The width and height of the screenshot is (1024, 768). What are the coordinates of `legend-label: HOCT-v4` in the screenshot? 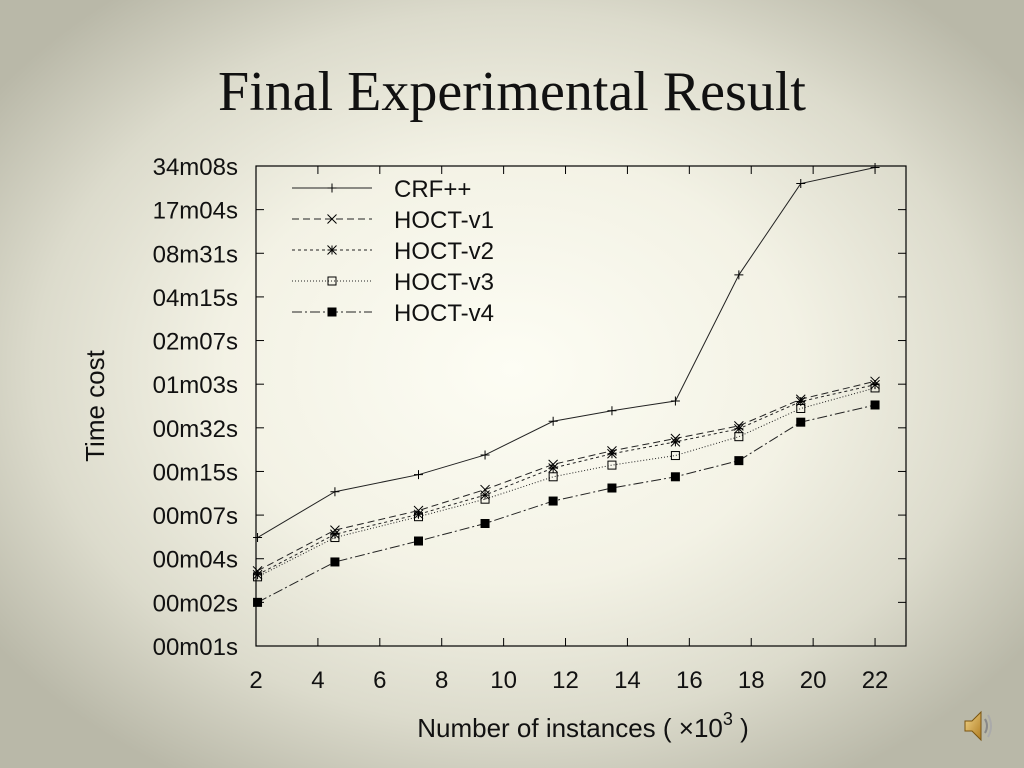 It's located at (444, 313).